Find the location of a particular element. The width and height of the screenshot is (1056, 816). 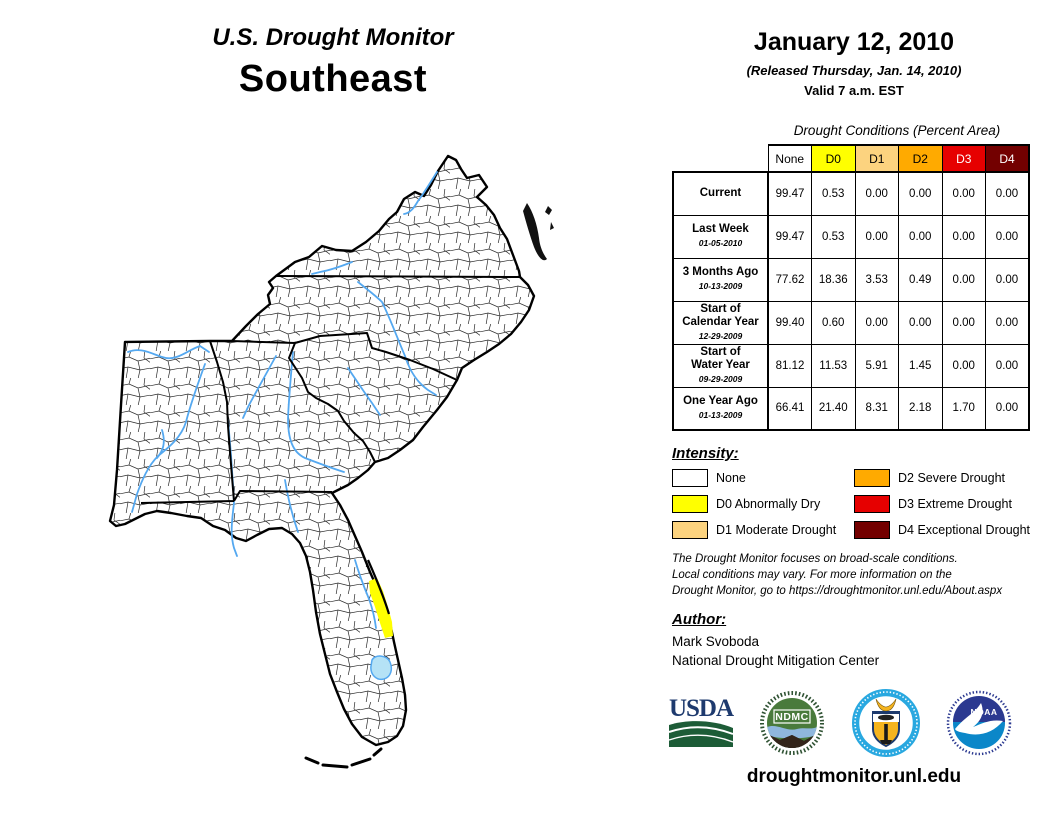

d0-drought-area-florida is located at coordinates (381, 608).